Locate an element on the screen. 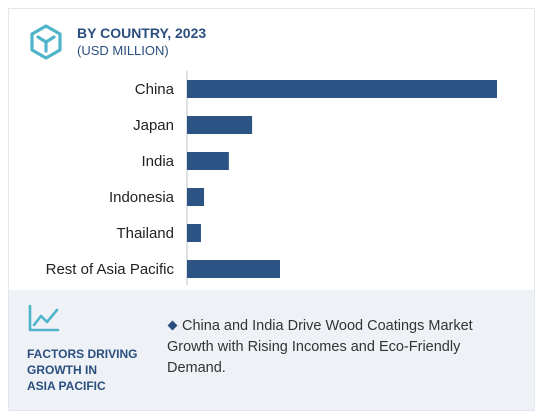 The width and height of the screenshot is (544, 418). factors-line: GROWTH IN is located at coordinates (62, 370).